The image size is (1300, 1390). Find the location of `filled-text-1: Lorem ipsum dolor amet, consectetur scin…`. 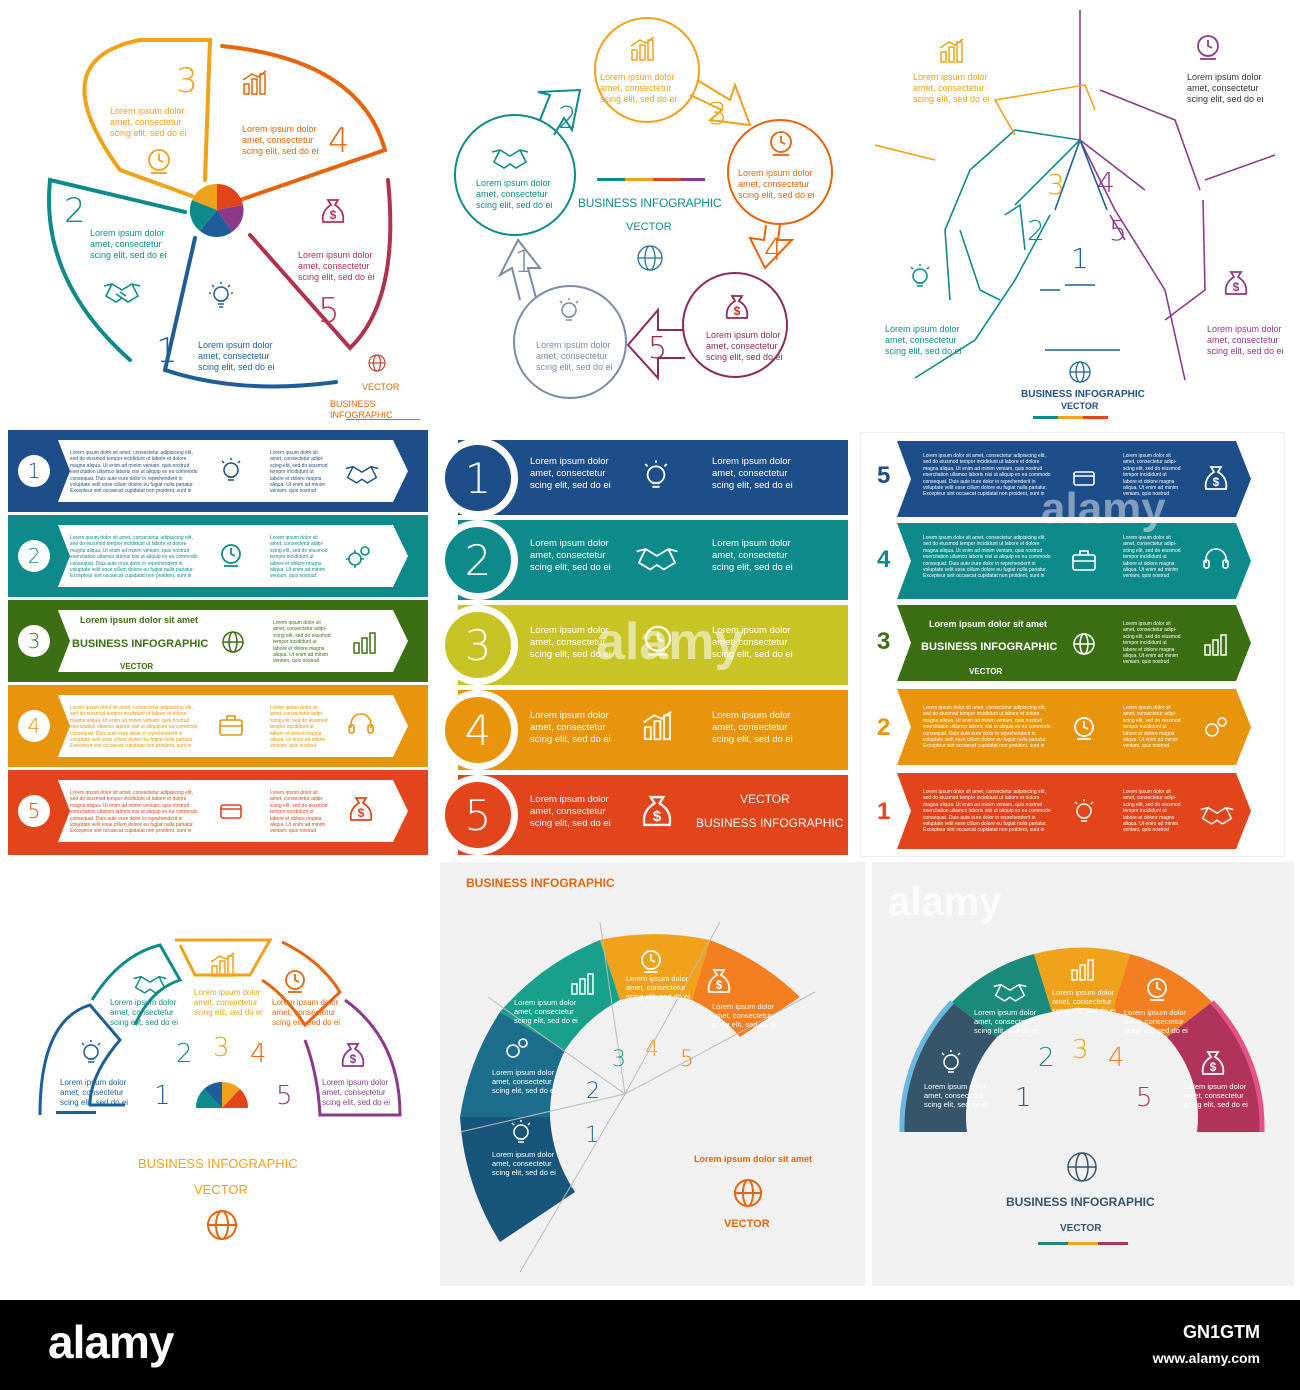

filled-text-1: Lorem ipsum dolor amet, consectetur scin… is located at coordinates (956, 1095).